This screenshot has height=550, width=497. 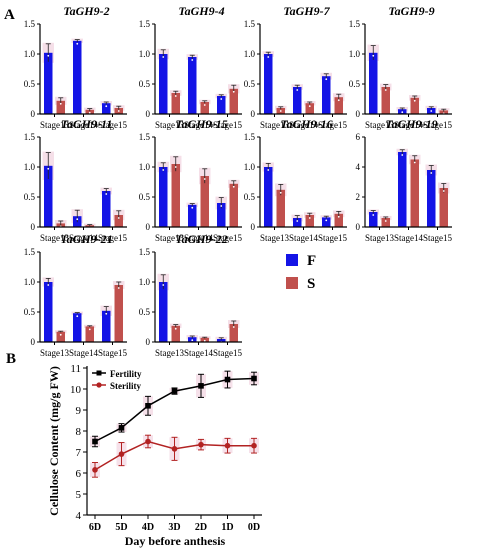 What do you see at coordinates (201, 527) in the screenshot?
I see `x-tick-label: 2D` at bounding box center [201, 527].